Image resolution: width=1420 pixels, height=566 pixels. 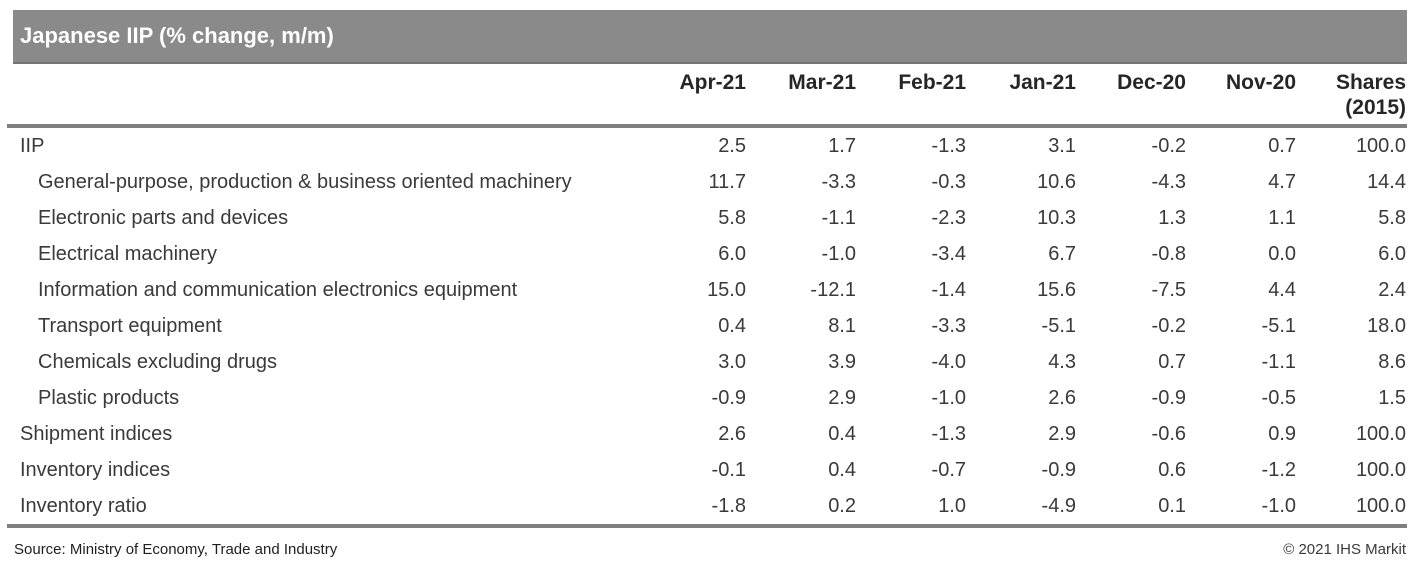 What do you see at coordinates (948, 254) in the screenshot?
I see `cell: -3.4` at bounding box center [948, 254].